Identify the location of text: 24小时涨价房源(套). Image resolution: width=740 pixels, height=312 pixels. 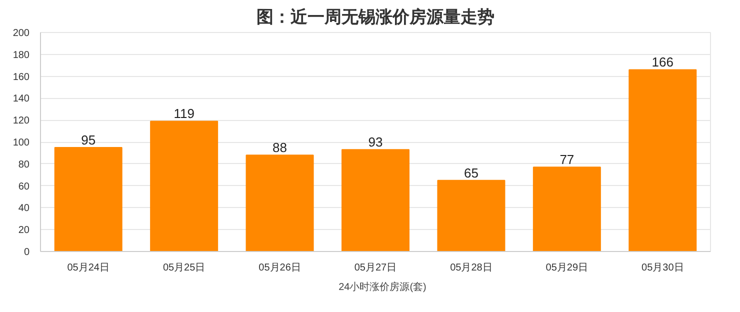
(382, 287).